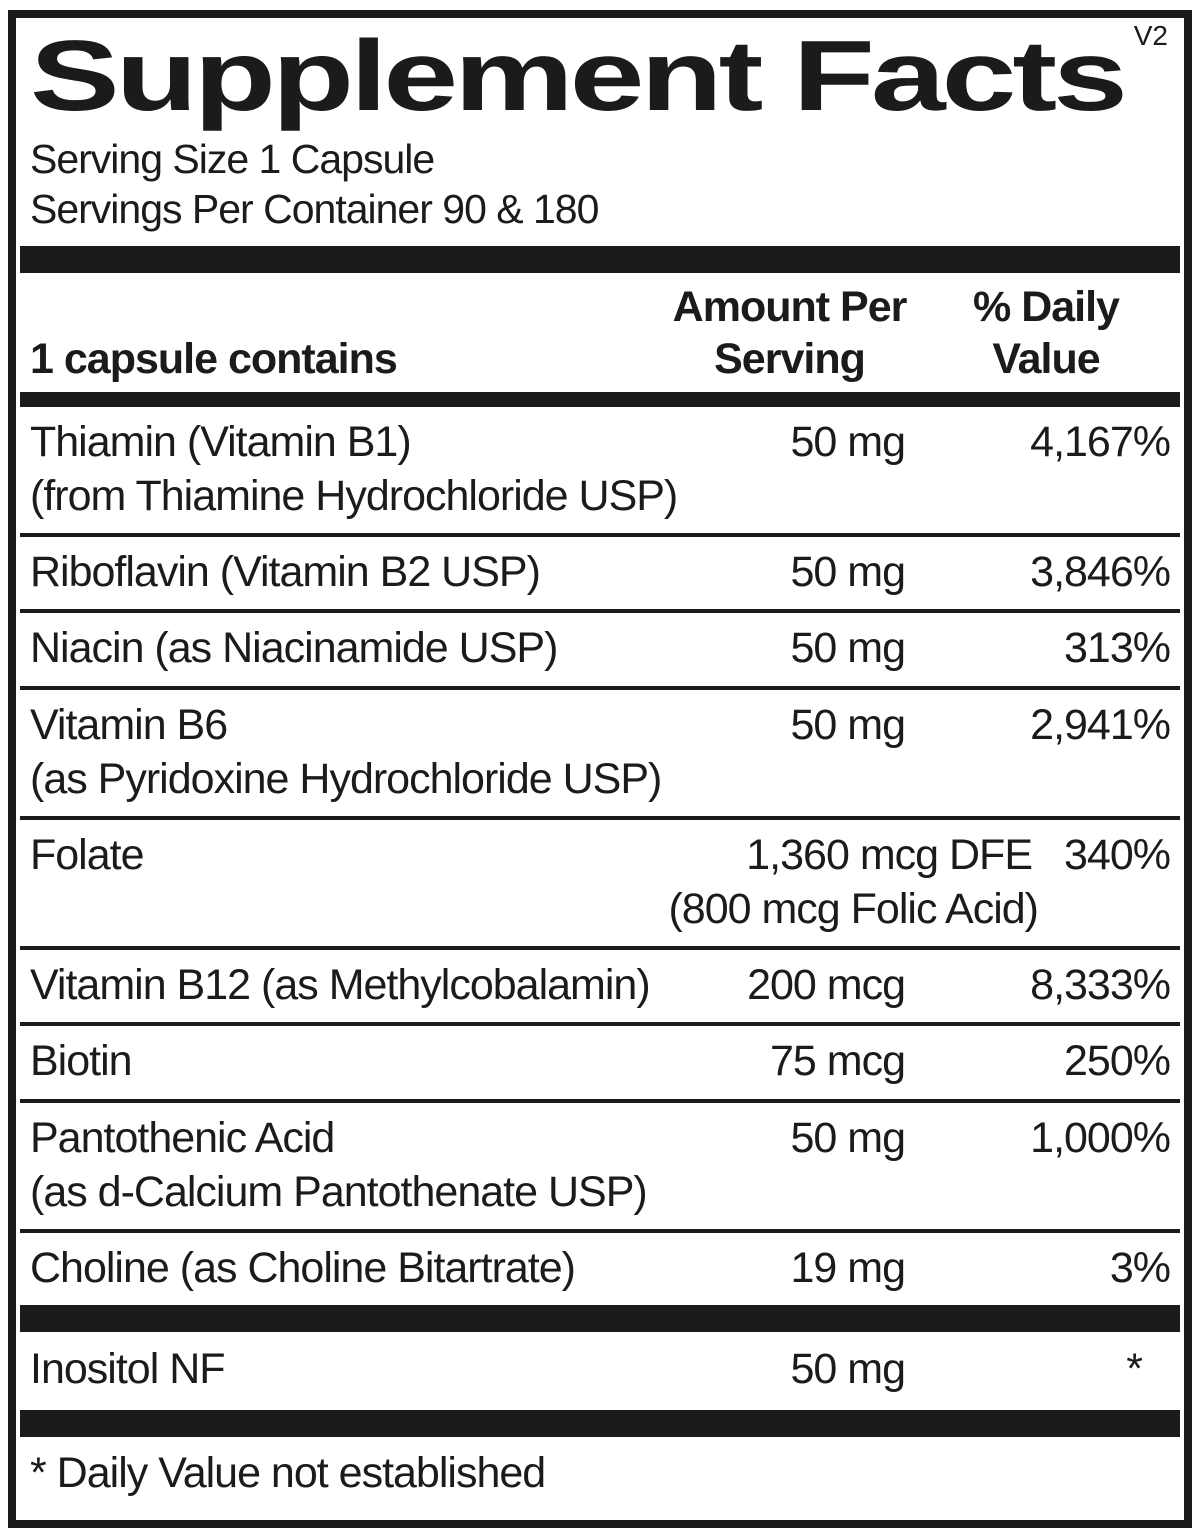 Image resolution: width=1200 pixels, height=1532 pixels. What do you see at coordinates (600, 260) in the screenshot?
I see `separator-bar-top` at bounding box center [600, 260].